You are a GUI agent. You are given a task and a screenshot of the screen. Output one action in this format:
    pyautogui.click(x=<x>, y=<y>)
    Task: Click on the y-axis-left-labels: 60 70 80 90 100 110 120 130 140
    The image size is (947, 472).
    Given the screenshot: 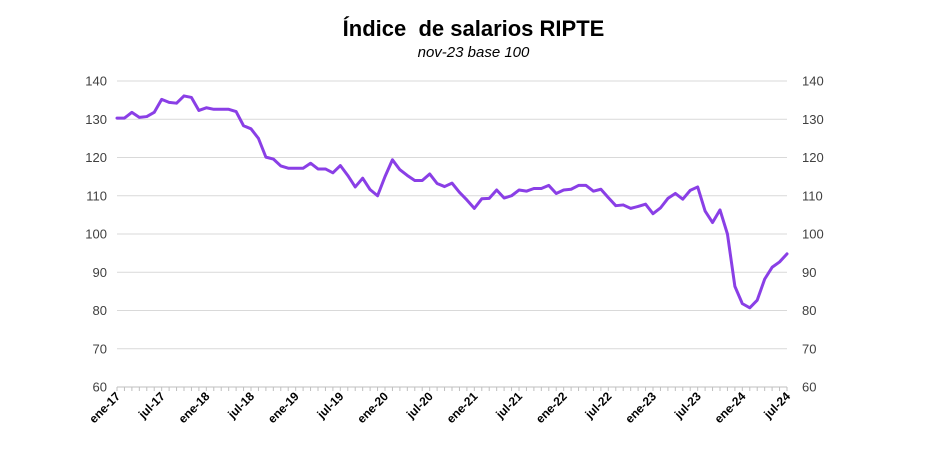 What is the action you would take?
    pyautogui.click(x=96, y=234)
    